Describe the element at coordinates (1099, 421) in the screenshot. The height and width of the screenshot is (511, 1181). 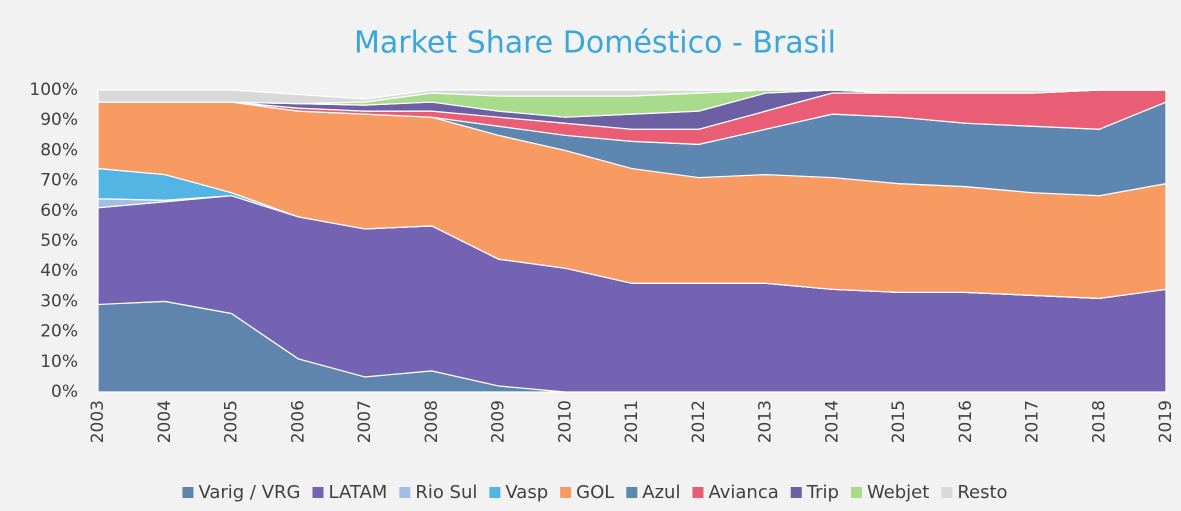
I see `x-tick-label: 2018` at that location.